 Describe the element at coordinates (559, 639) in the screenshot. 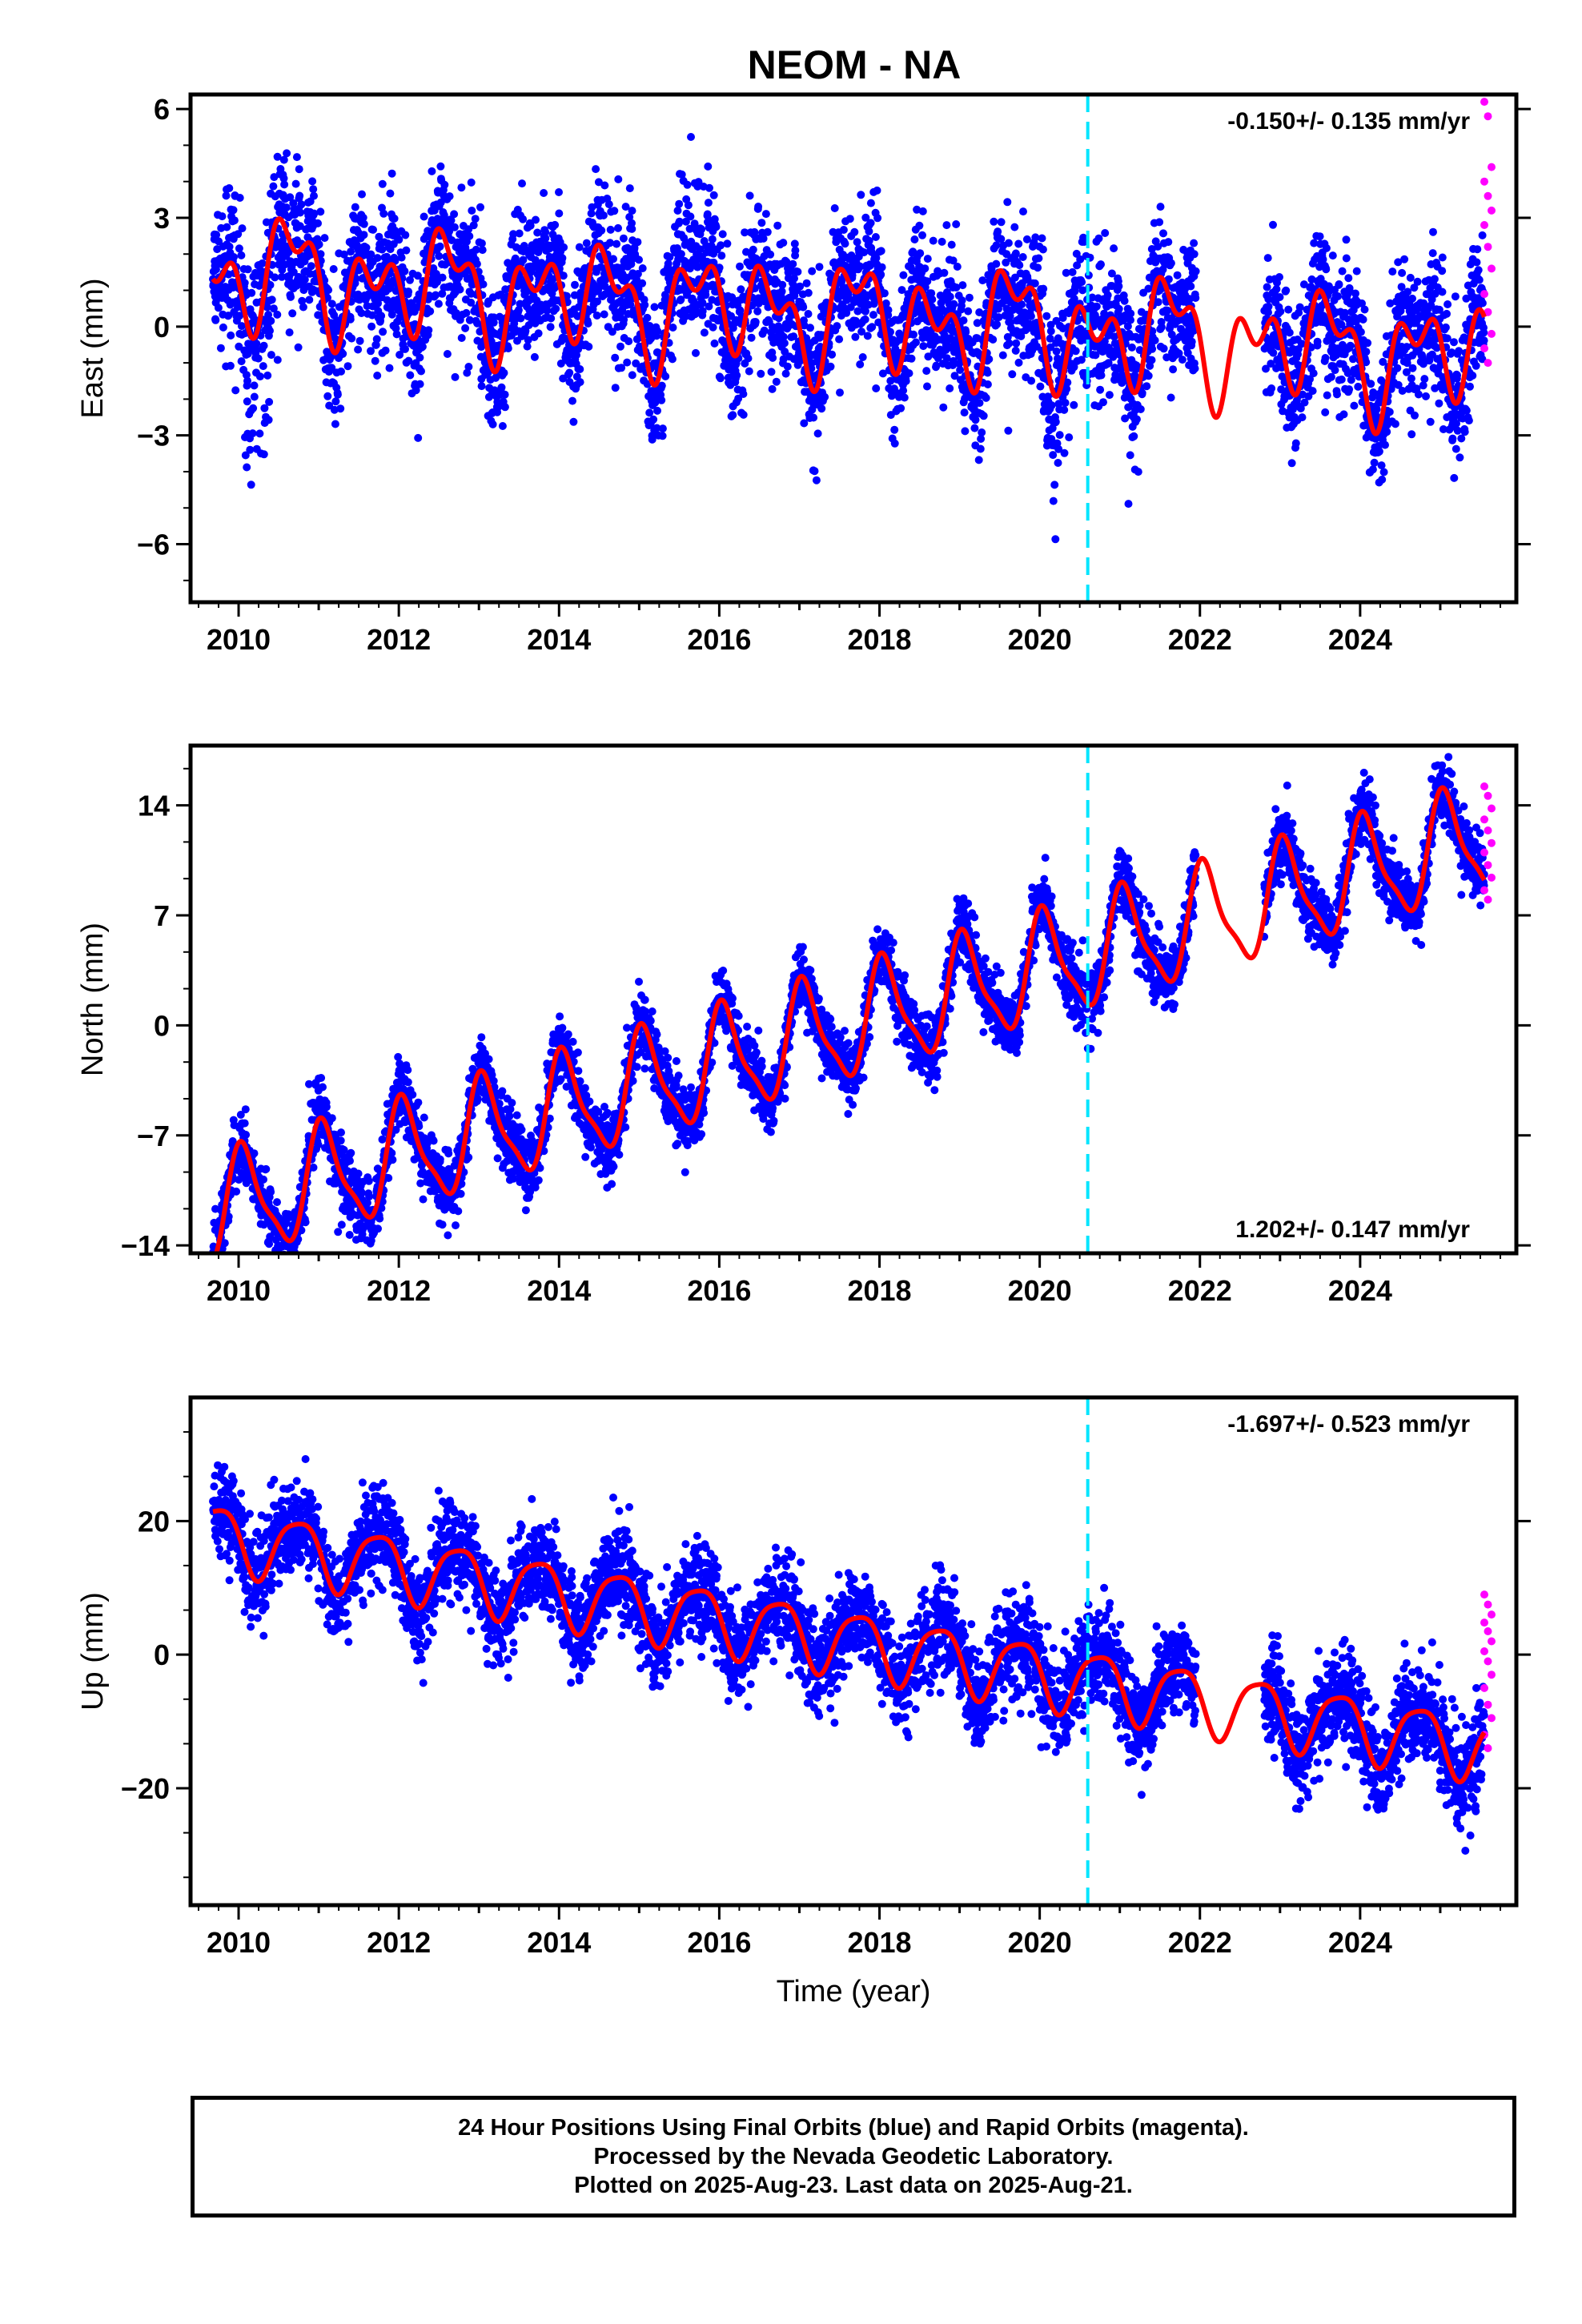

I see `x-tick-label-east: 2014` at that location.